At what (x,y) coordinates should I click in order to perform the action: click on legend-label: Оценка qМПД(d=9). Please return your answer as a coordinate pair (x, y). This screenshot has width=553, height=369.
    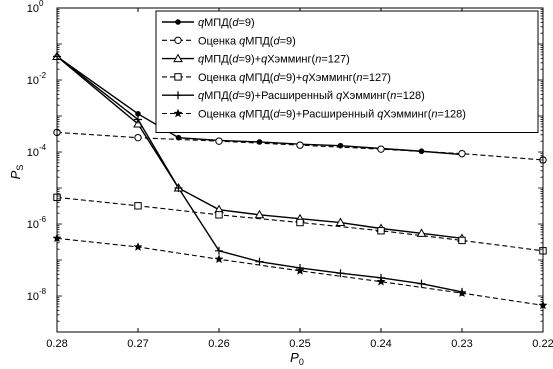
    Looking at the image, I should click on (247, 41).